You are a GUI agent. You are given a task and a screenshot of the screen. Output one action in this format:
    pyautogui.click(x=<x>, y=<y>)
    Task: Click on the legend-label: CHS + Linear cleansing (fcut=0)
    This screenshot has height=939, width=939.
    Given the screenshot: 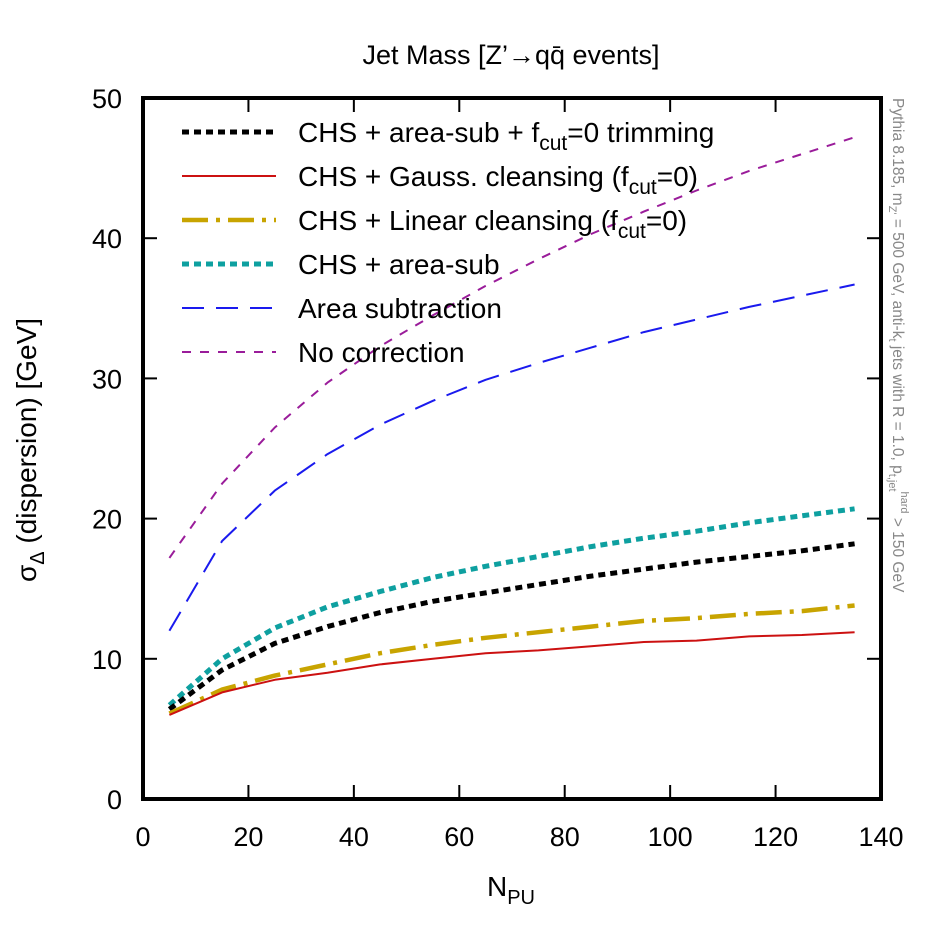 What is the action you would take?
    pyautogui.click(x=492, y=224)
    